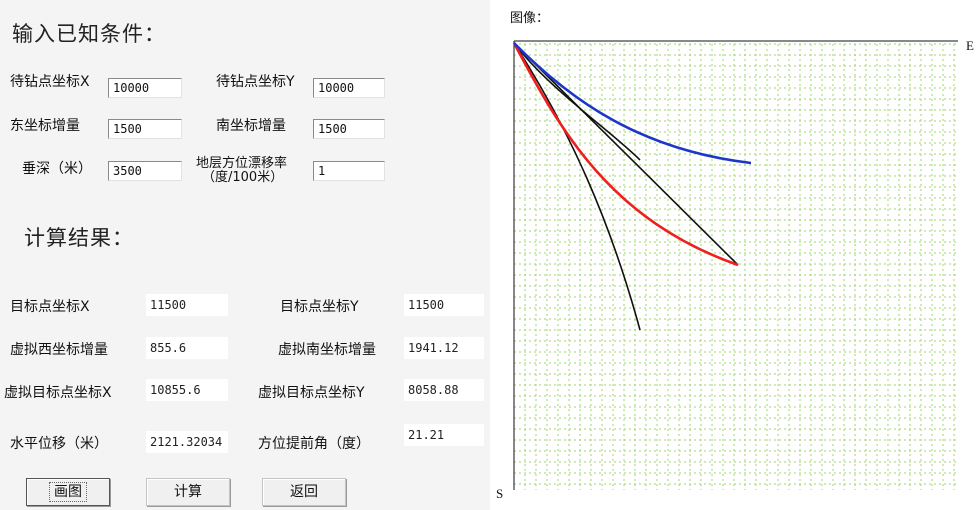 The width and height of the screenshot is (980, 510). What do you see at coordinates (145, 88) in the screenshot?
I see `drill-point-x-input: 10000` at bounding box center [145, 88].